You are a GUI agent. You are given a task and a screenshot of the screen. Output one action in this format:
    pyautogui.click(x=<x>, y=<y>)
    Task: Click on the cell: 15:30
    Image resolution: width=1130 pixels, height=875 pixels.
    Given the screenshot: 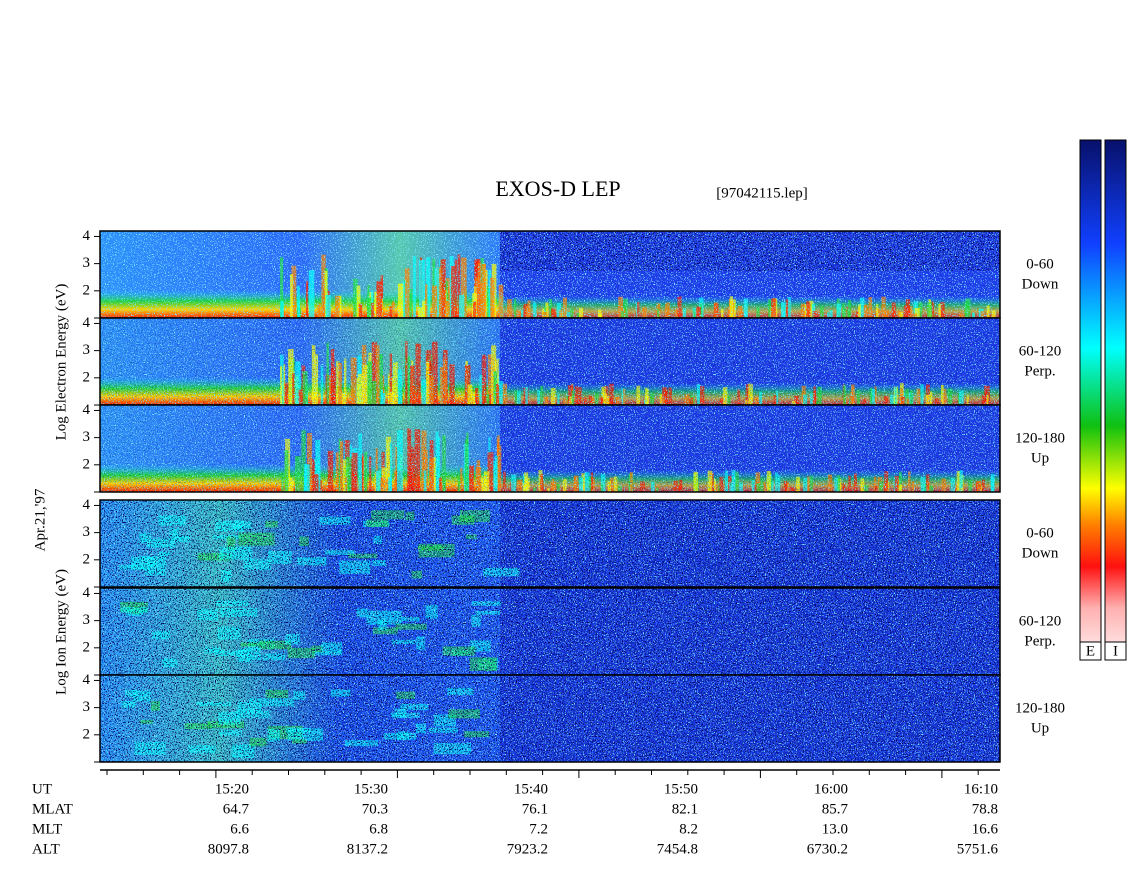 What is the action you would take?
    pyautogui.click(x=371, y=789)
    